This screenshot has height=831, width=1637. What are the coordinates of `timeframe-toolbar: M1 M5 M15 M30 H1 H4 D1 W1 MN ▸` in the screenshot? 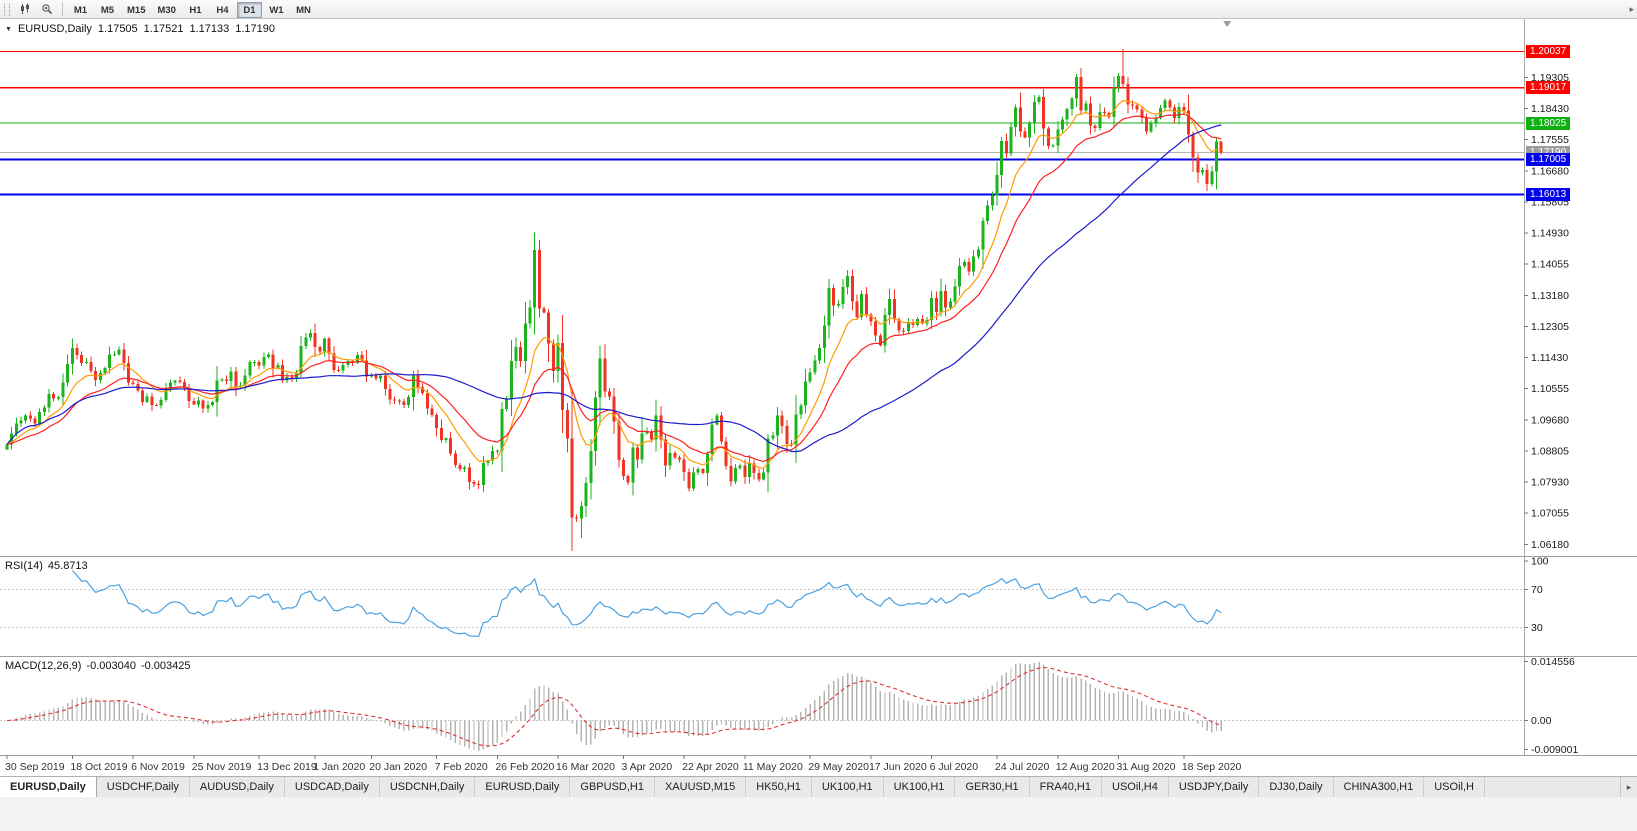 It's located at (818, 9).